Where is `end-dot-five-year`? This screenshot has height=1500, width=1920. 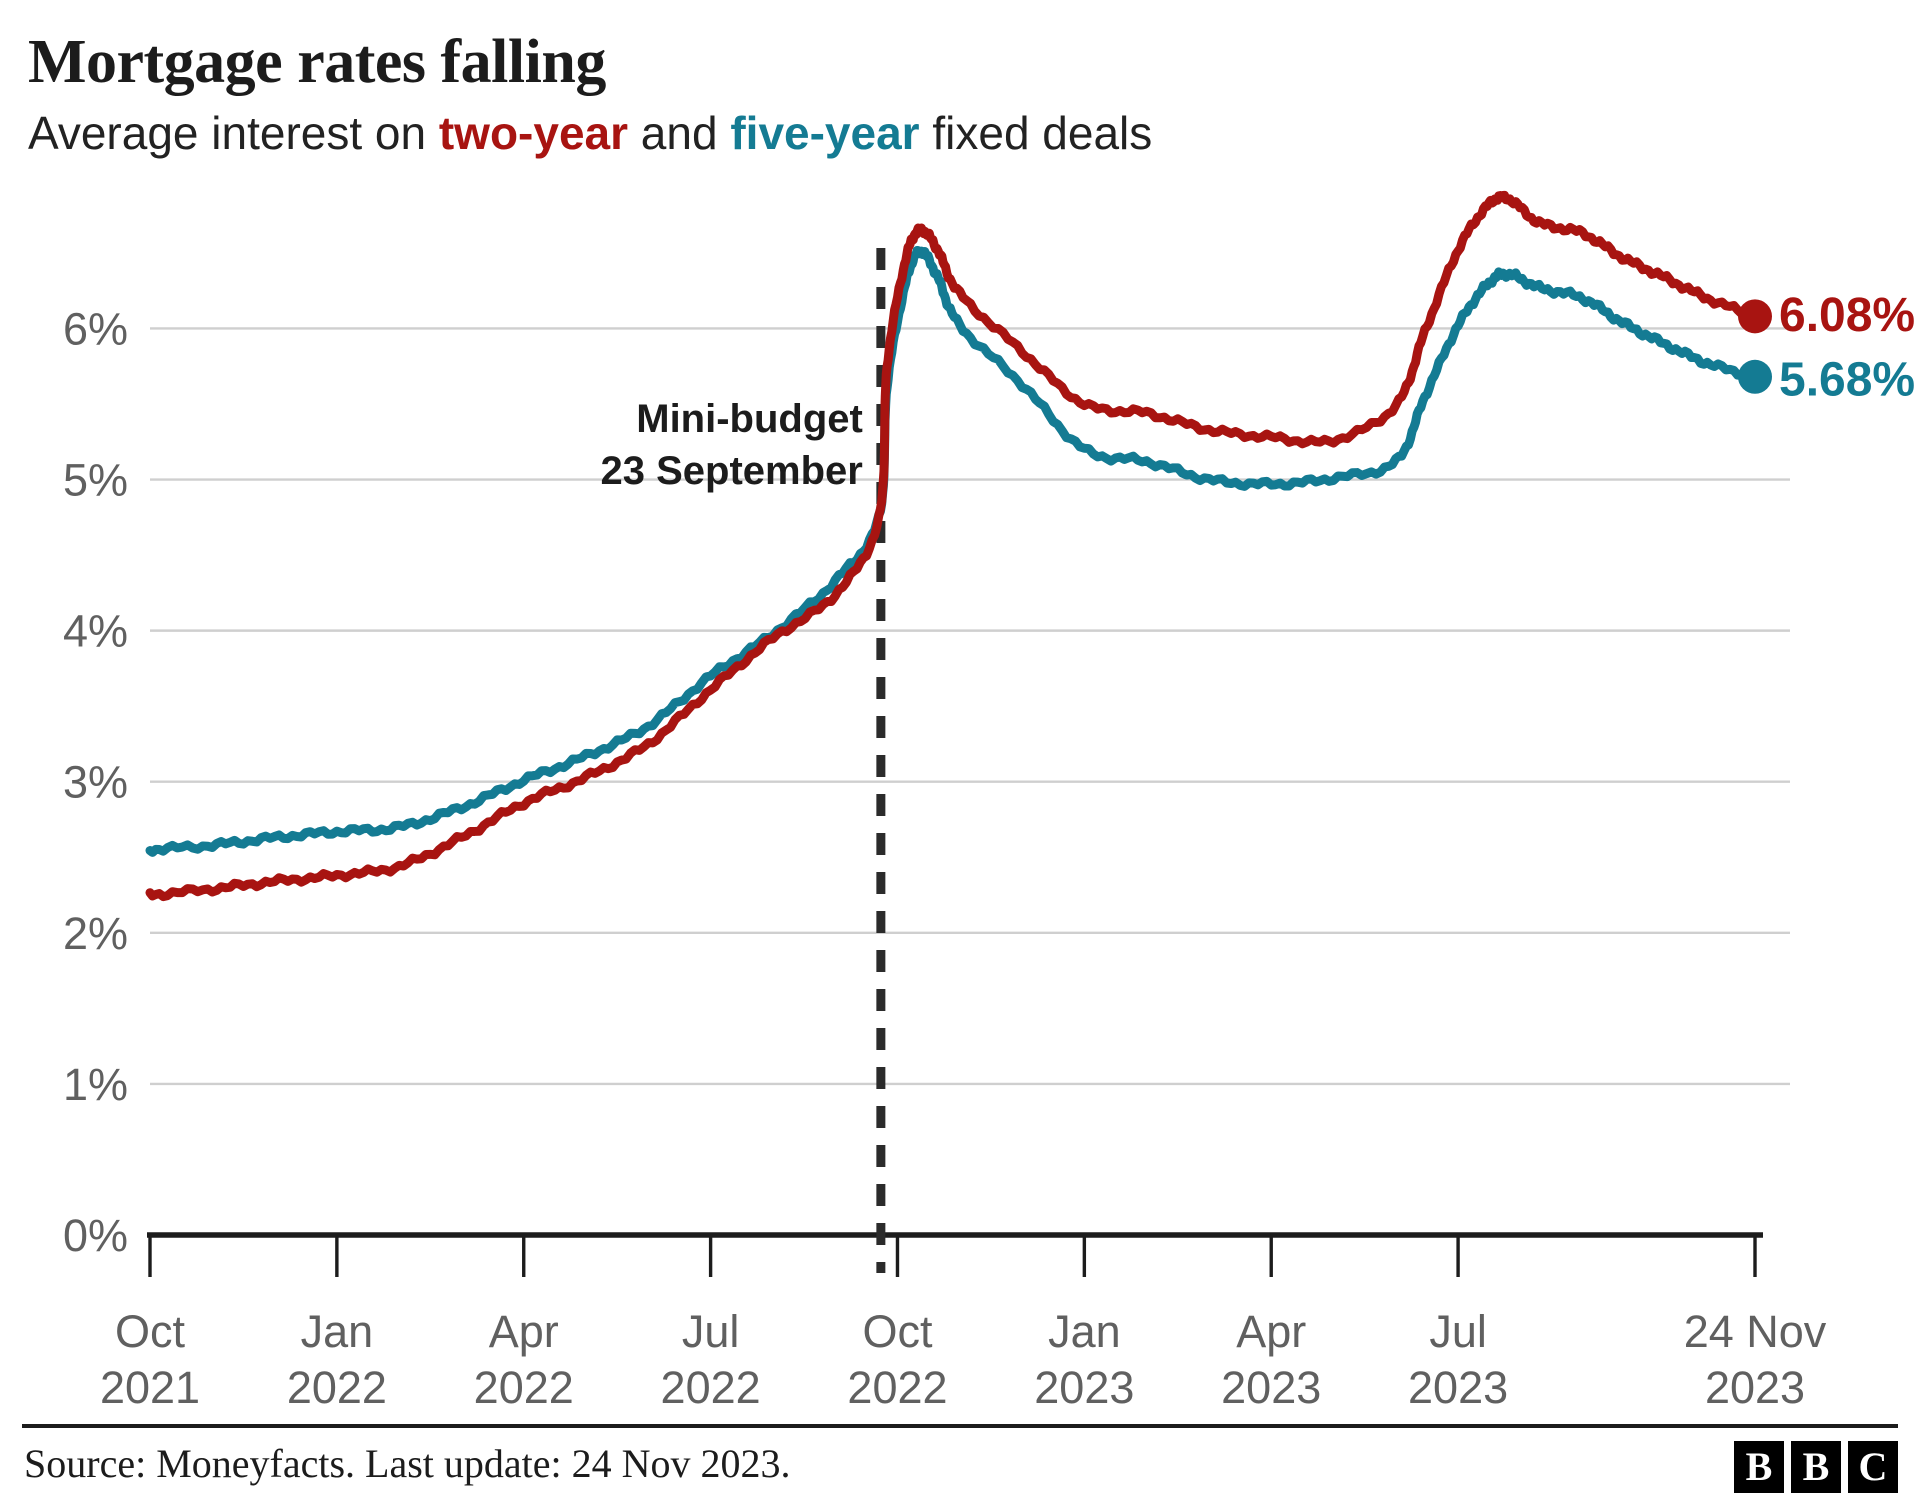
end-dot-five-year is located at coordinates (1755, 376).